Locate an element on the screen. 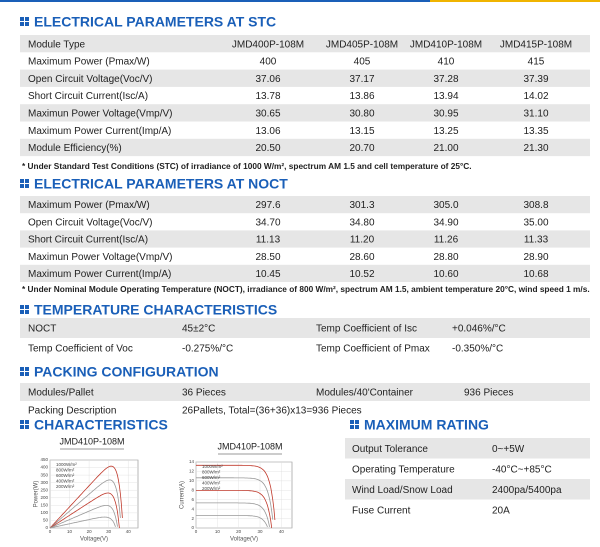 The width and height of the screenshot is (600, 547). cell: Maximum Power Current(Imp/A) is located at coordinates (99, 274).